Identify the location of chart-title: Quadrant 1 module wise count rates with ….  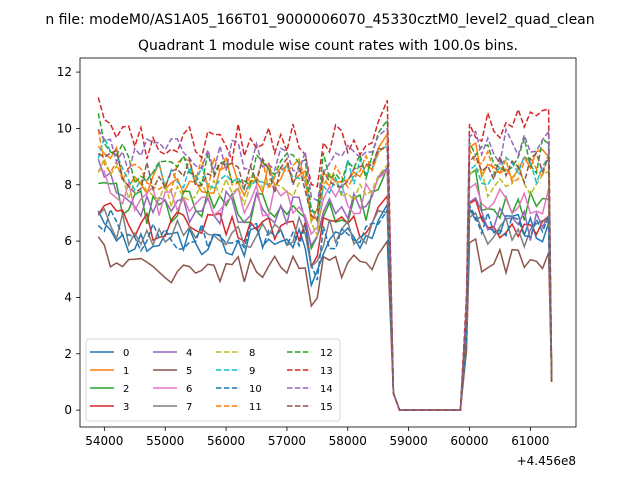
(328, 46).